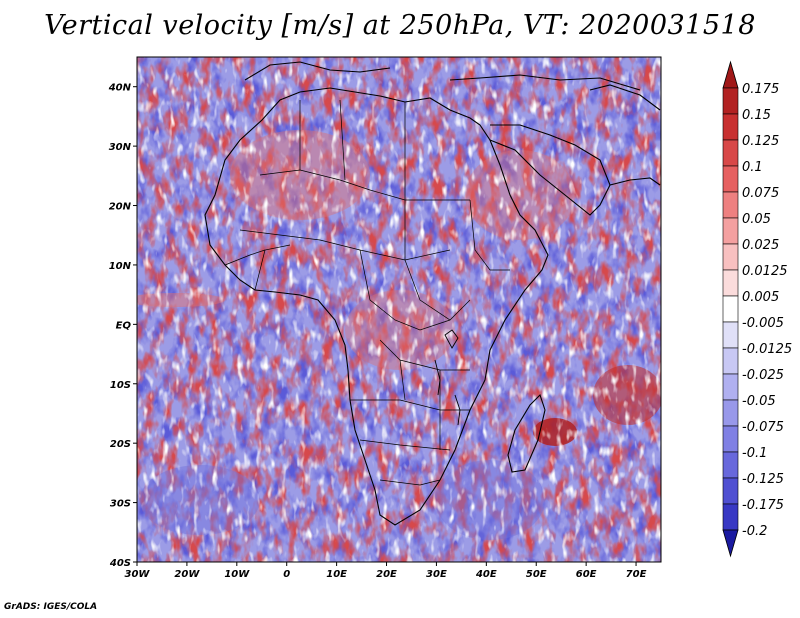  Describe the element at coordinates (120, 563) in the screenshot. I see `lat-tick-label: 40S` at that location.